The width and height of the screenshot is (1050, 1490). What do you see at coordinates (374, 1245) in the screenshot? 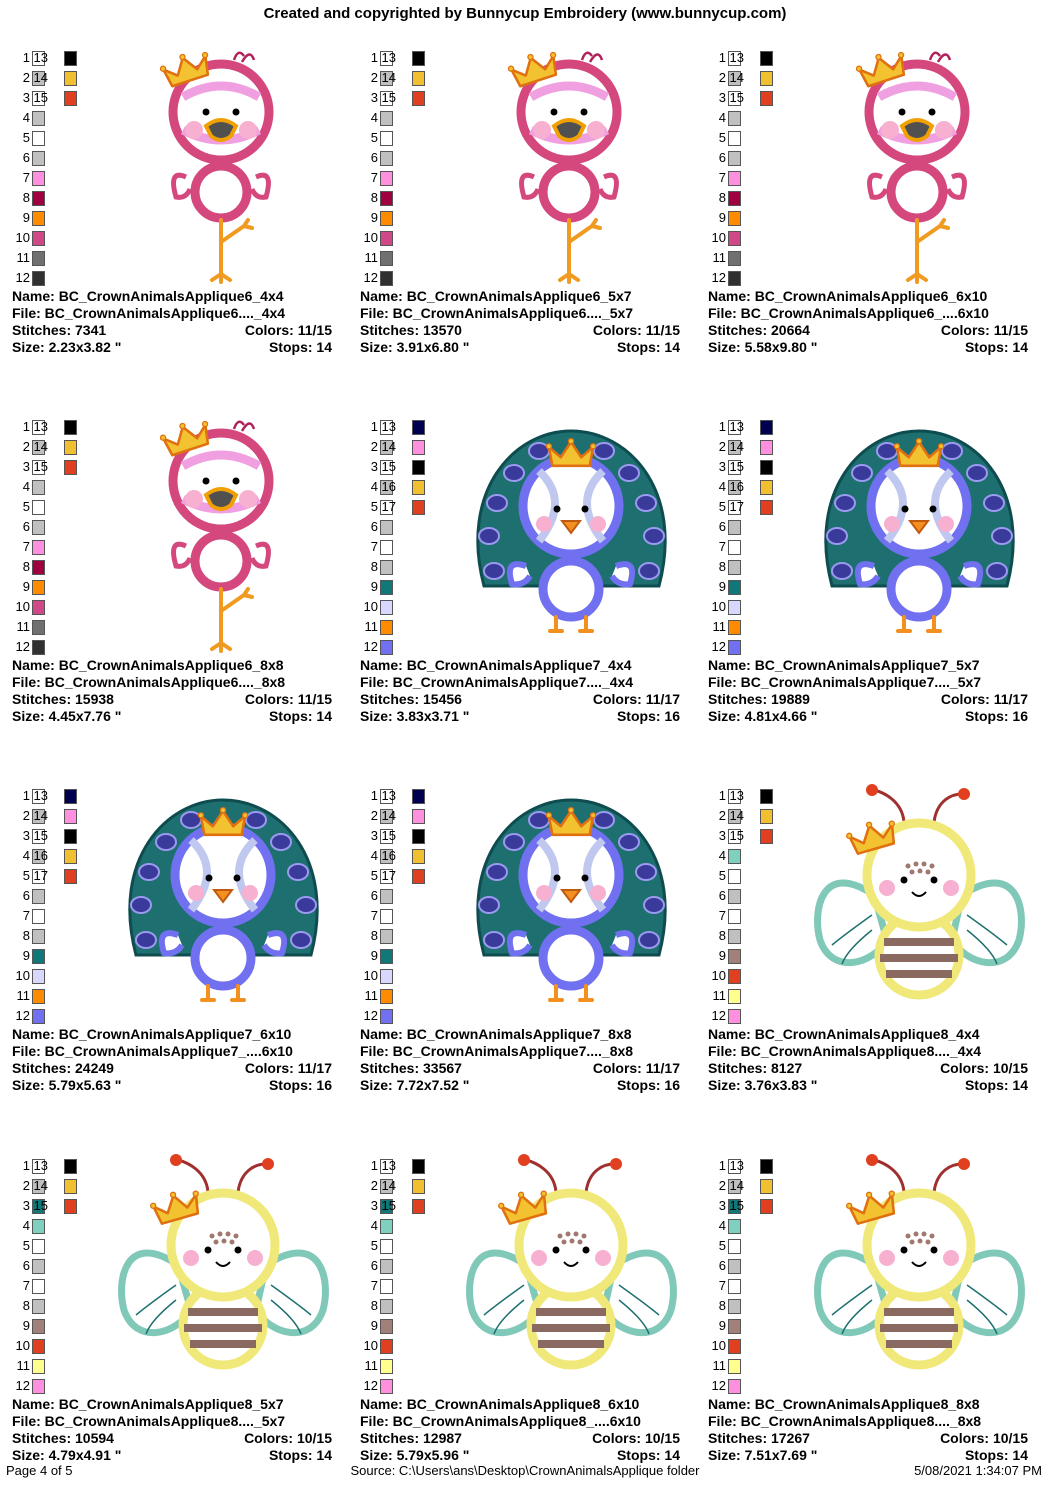
I see `color-number: 5` at bounding box center [374, 1245].